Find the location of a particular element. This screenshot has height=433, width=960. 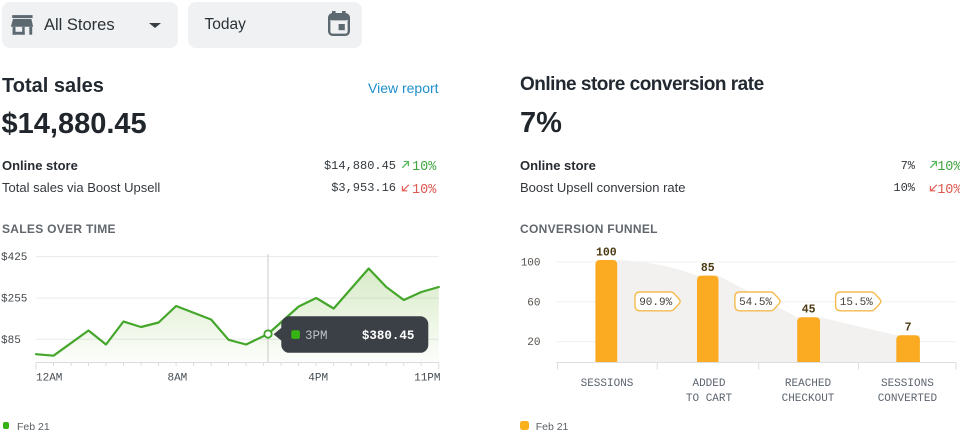

svg-text: 54.5% is located at coordinates (755, 303).